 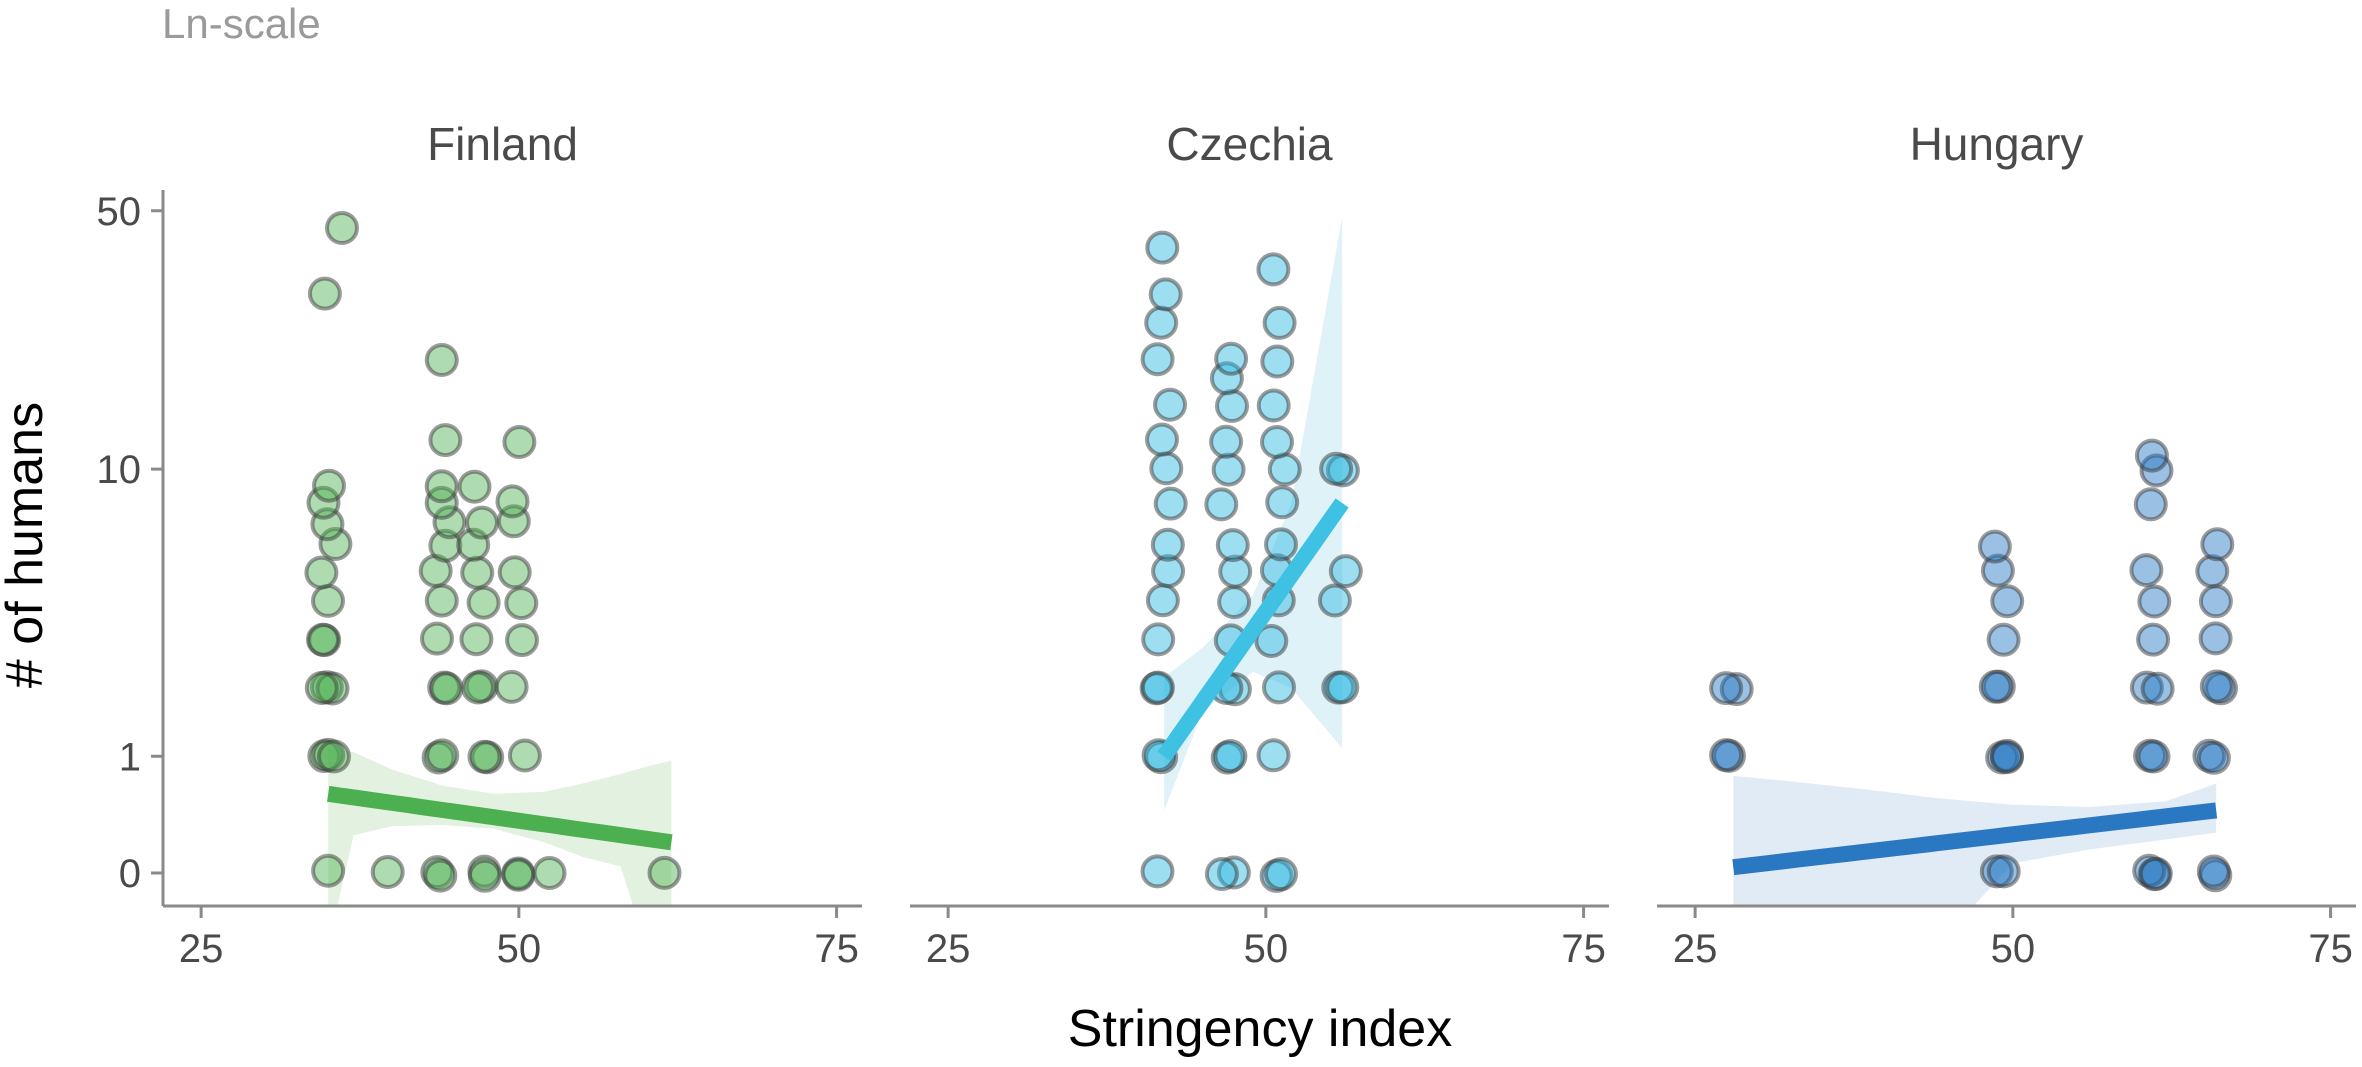 I want to click on facet-title-finland: Finland, so click(x=502, y=144).